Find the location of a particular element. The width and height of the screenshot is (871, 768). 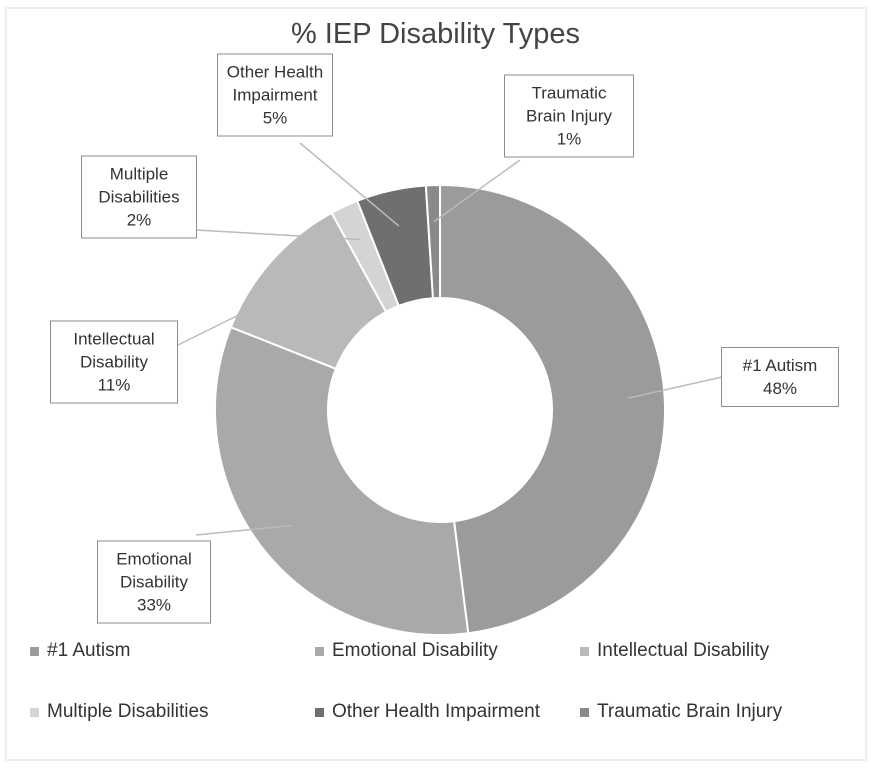

data-label: Multiple Disabilities 2% is located at coordinates (139, 197).